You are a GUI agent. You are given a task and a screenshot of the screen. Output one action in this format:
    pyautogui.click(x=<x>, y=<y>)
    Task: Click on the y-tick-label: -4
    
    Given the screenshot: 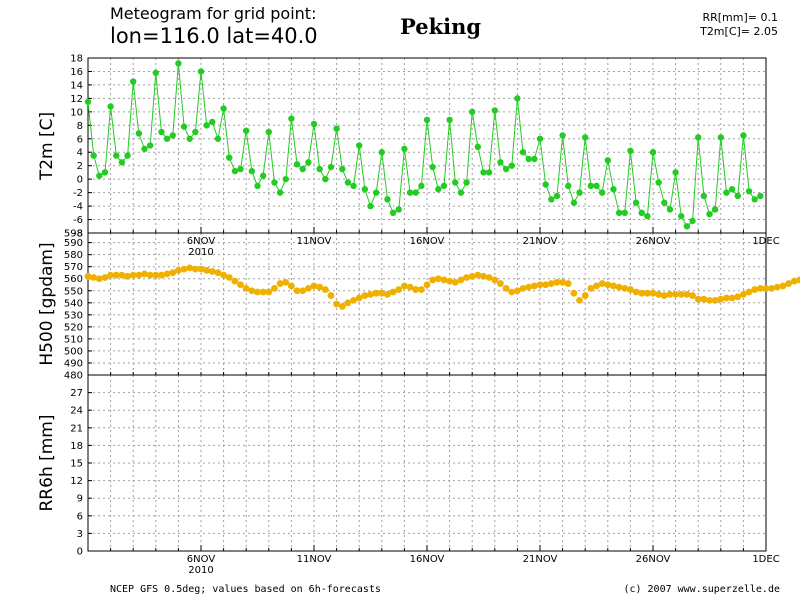 What is the action you would take?
    pyautogui.click(x=78, y=207)
    